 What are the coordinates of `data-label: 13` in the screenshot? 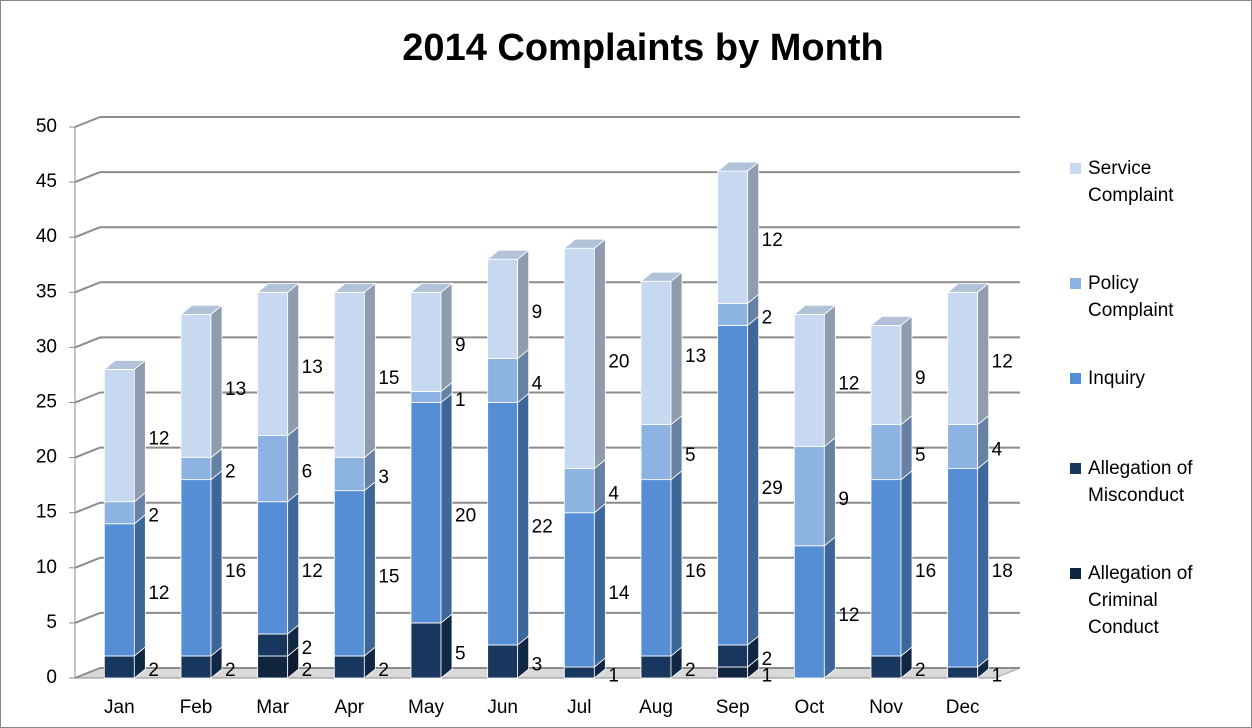 It's located at (235, 389).